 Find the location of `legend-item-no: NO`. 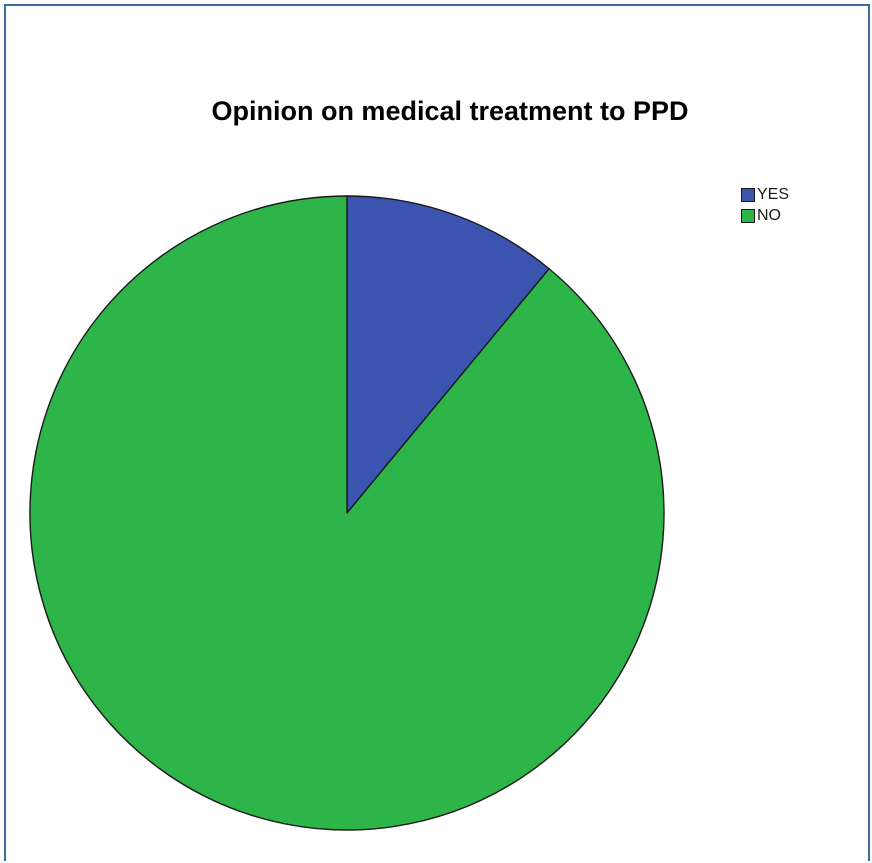

legend-item-no: NO is located at coordinates (765, 215).